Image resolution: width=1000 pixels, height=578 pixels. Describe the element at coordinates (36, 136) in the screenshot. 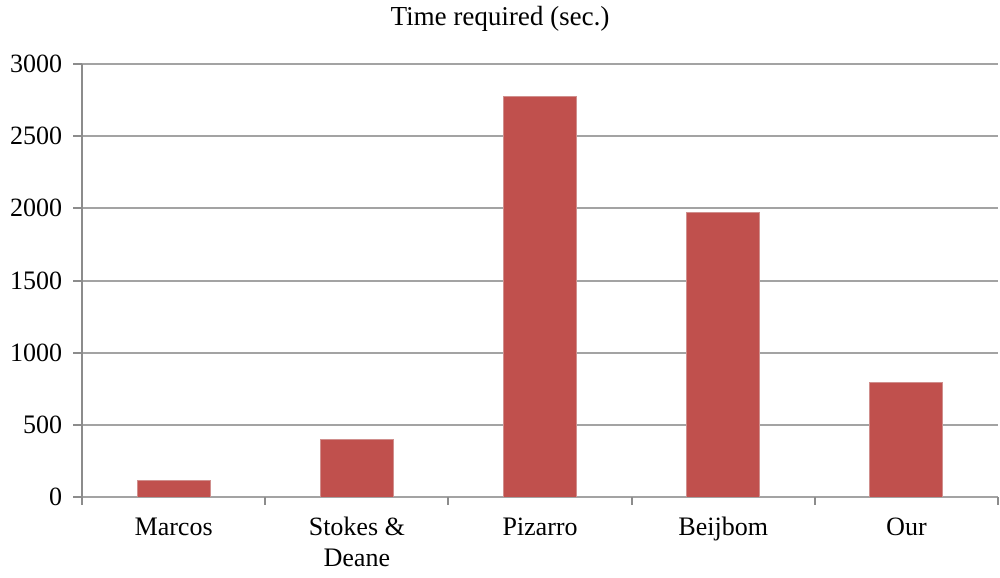

I see `y-axis-tick-label: 2500` at that location.